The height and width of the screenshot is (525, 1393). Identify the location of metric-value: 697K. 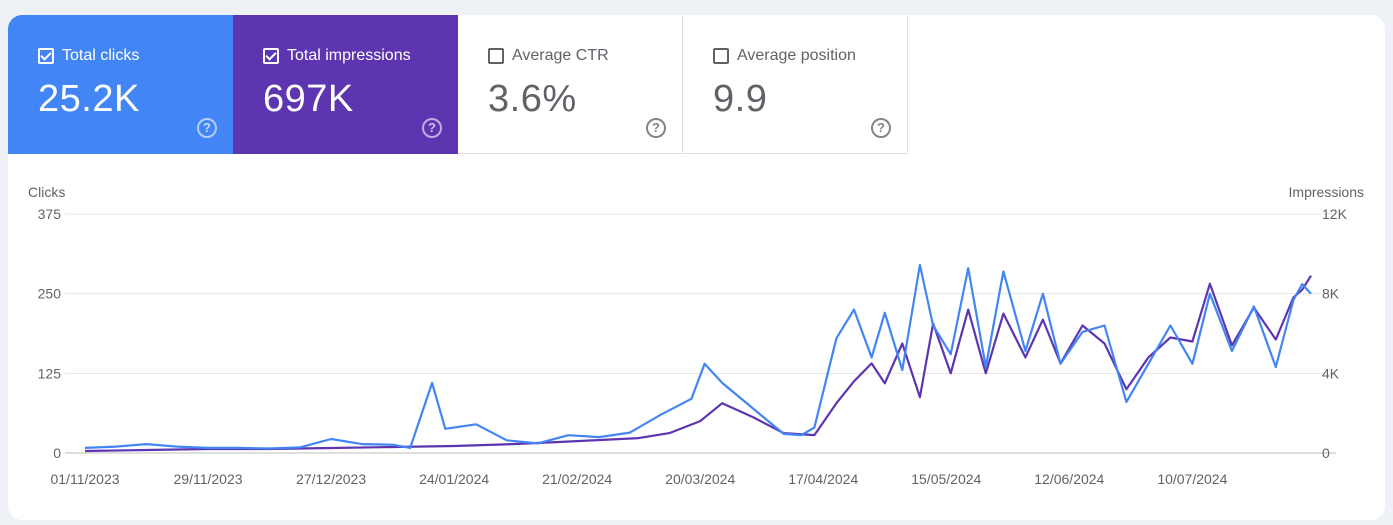
(308, 99).